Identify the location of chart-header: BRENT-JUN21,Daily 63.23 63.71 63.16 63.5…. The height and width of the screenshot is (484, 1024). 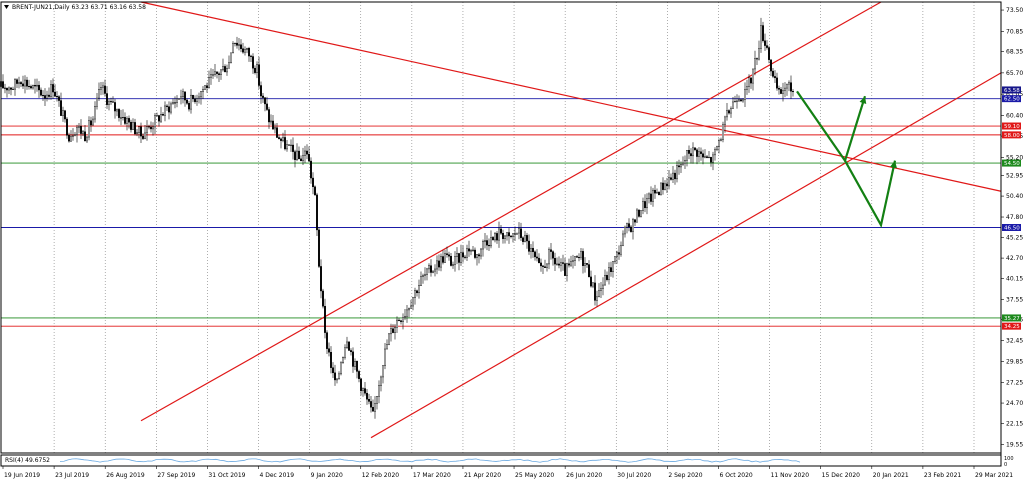
(75, 7).